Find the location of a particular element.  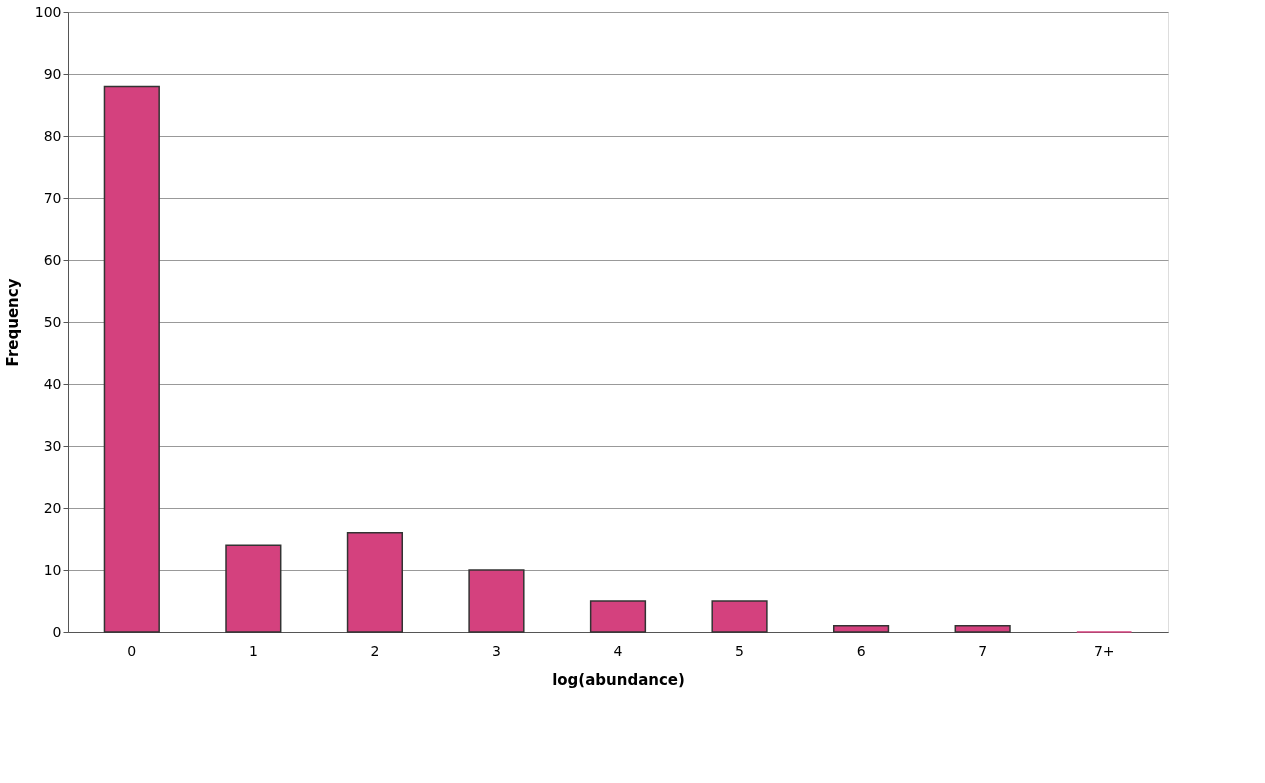

x-tick-label: 2 is located at coordinates (375, 650).